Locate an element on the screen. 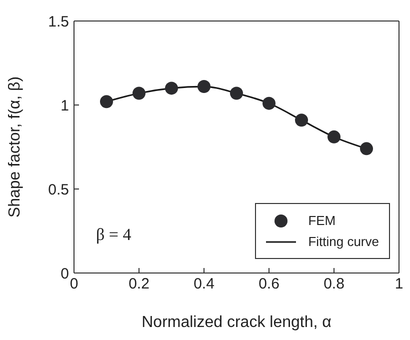  y-axis-title: Shape factor, f(α, β) is located at coordinates (15, 147).